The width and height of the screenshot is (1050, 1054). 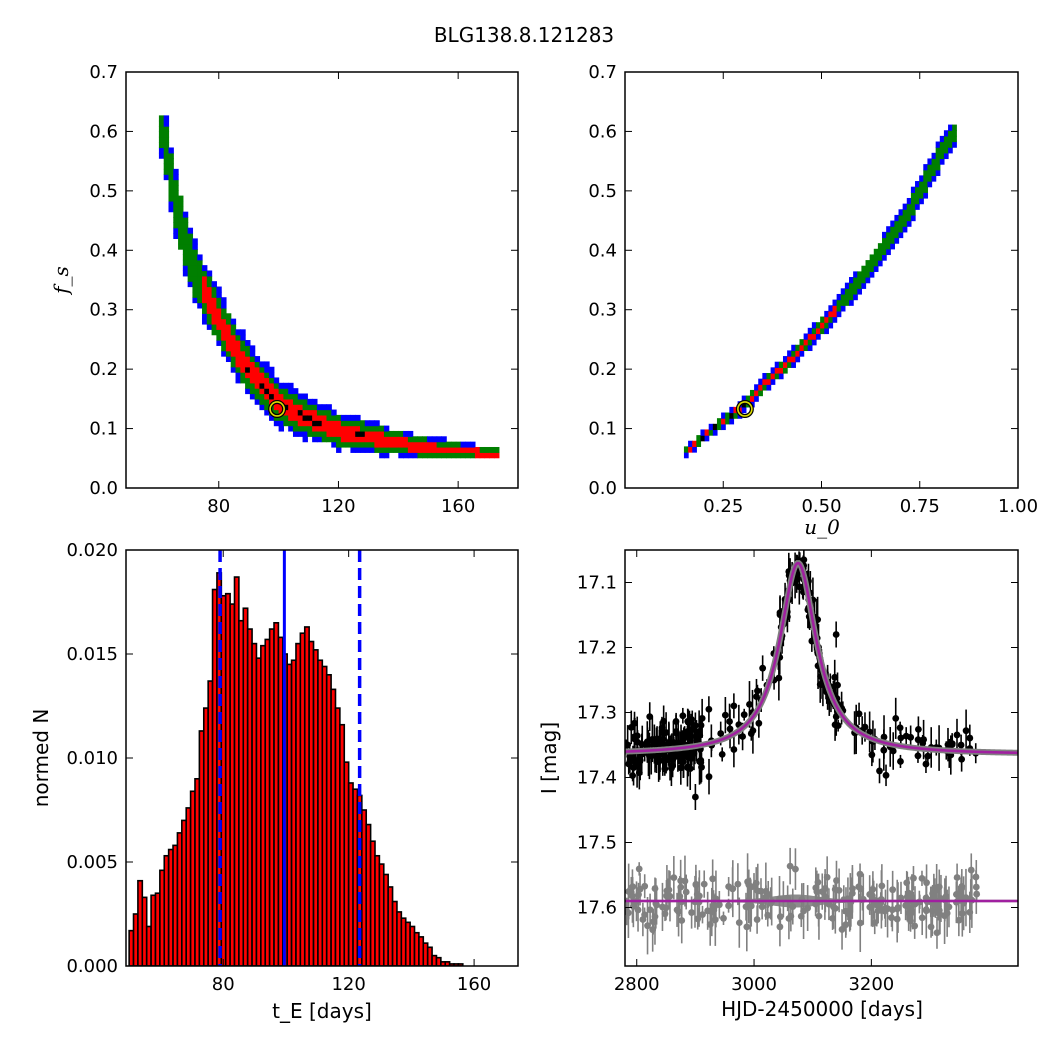 What do you see at coordinates (358, 433) in the screenshot?
I see `heatmap-cell-core` at bounding box center [358, 433].